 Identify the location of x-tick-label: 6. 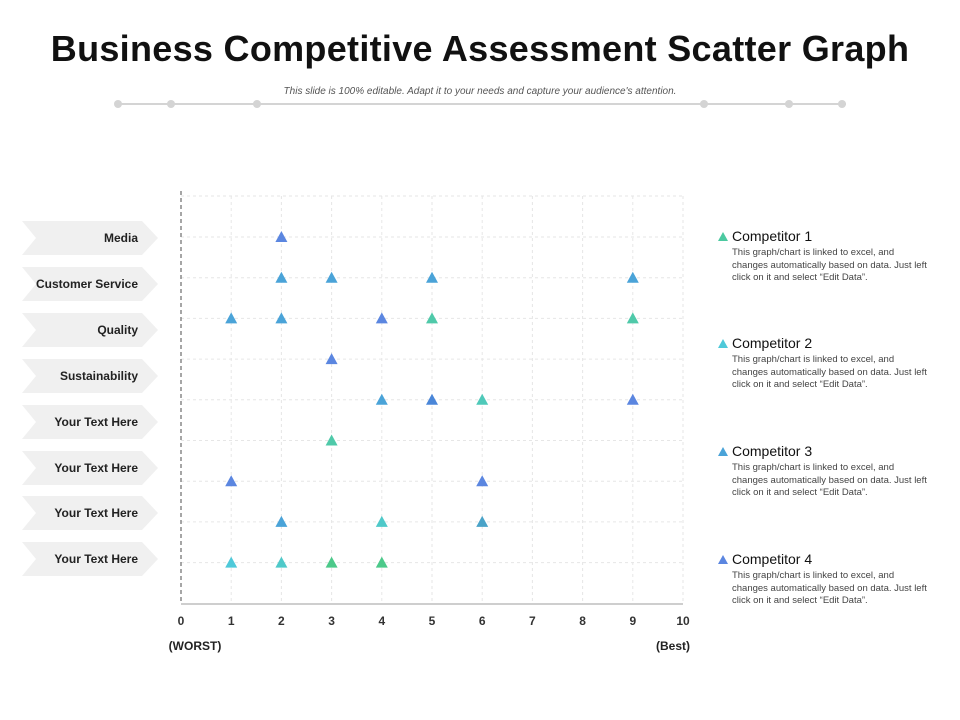
(482, 621).